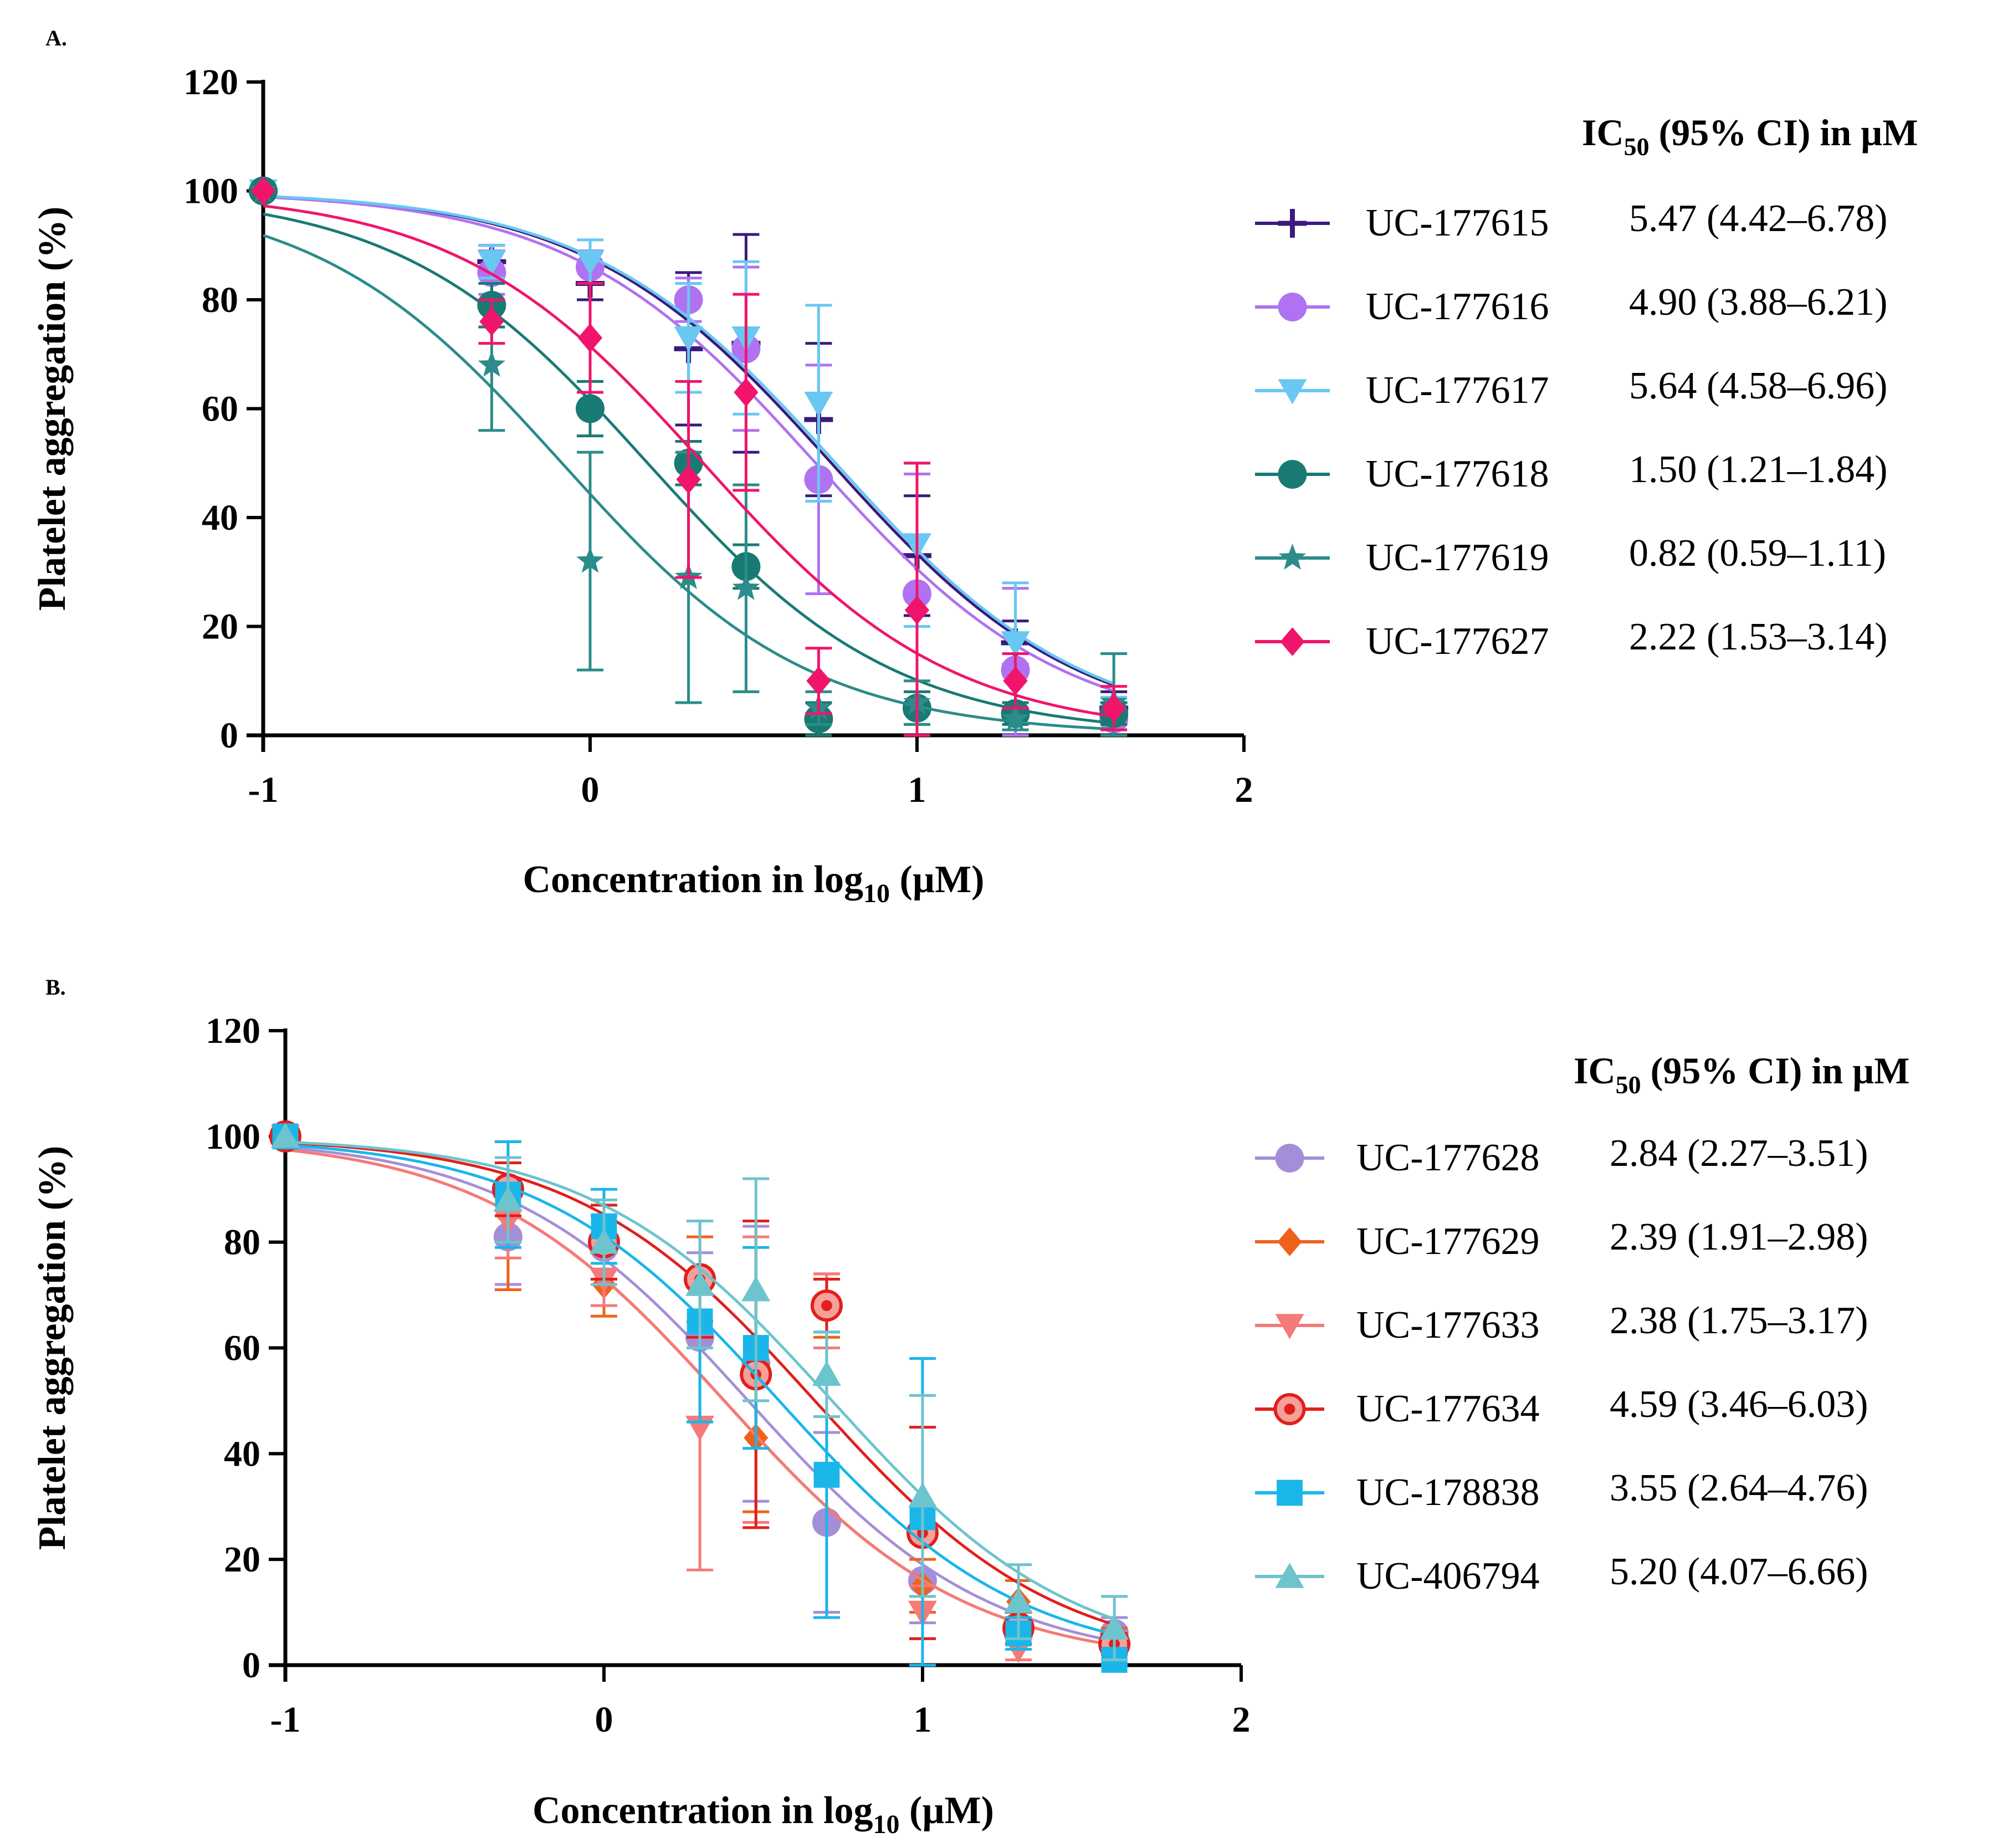  I want to click on legend-marker-center, so click(1290, 1409).